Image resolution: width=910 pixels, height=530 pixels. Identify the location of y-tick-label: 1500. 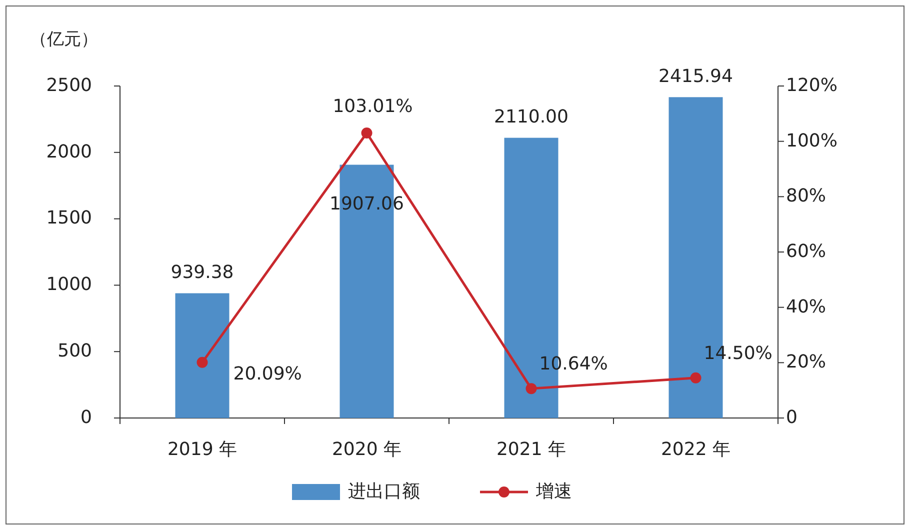
(69, 218).